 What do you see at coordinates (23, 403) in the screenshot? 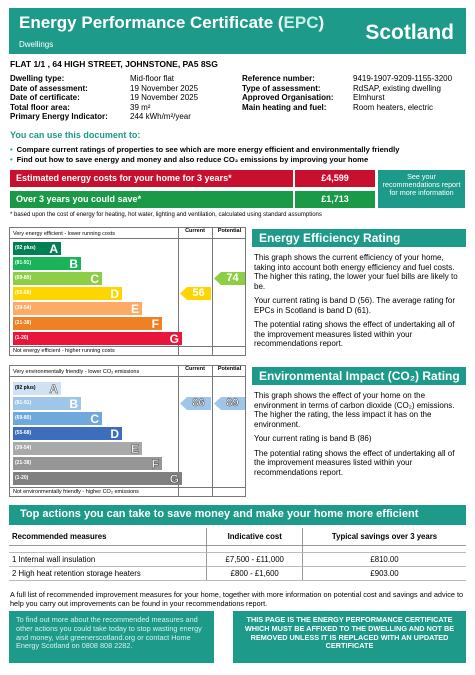
I see `band-range: (81-91)` at bounding box center [23, 403].